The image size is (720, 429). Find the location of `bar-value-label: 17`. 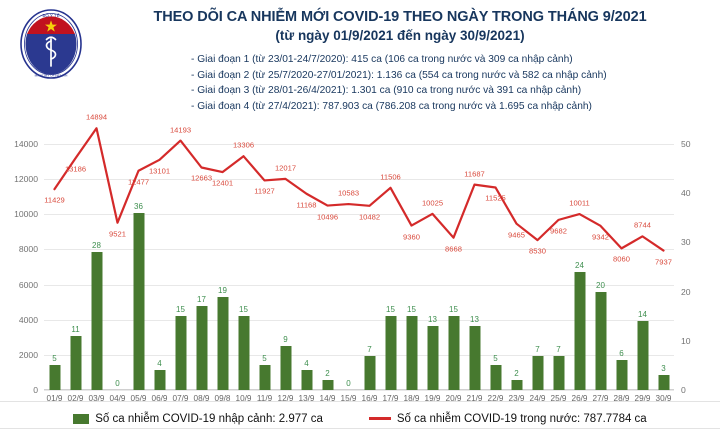

bar-value-label: 17 is located at coordinates (201, 300).